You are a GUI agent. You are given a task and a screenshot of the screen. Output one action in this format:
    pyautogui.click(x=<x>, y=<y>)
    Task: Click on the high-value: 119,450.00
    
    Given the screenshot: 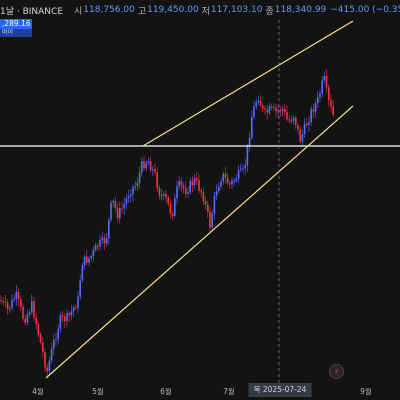 What is the action you would take?
    pyautogui.click(x=173, y=10)
    